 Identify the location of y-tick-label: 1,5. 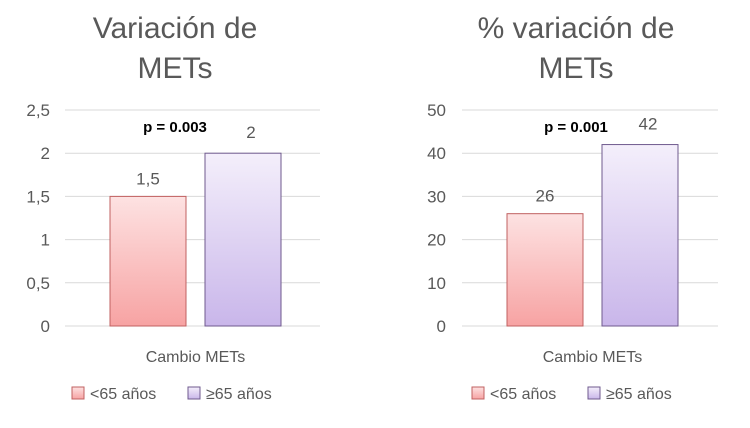
(38, 196).